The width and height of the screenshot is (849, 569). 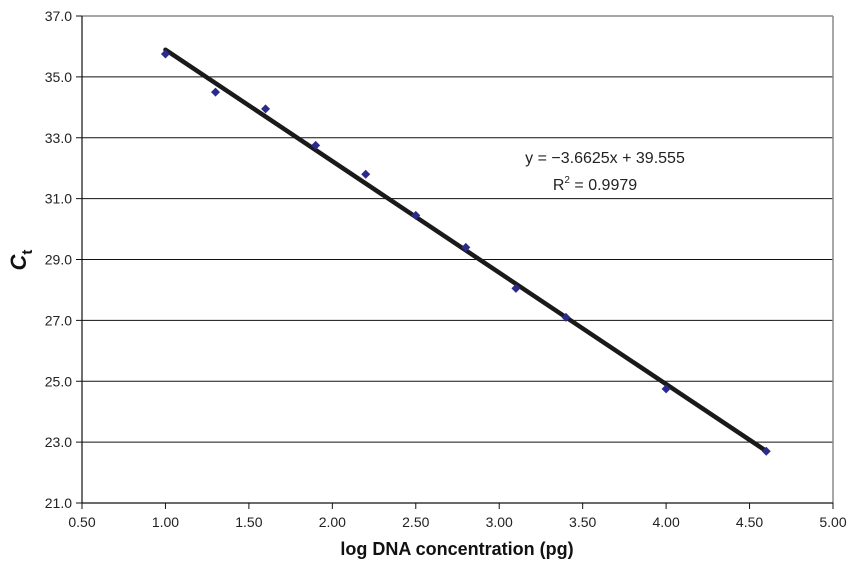 I want to click on y-axis-title: Ct, so click(x=21, y=260).